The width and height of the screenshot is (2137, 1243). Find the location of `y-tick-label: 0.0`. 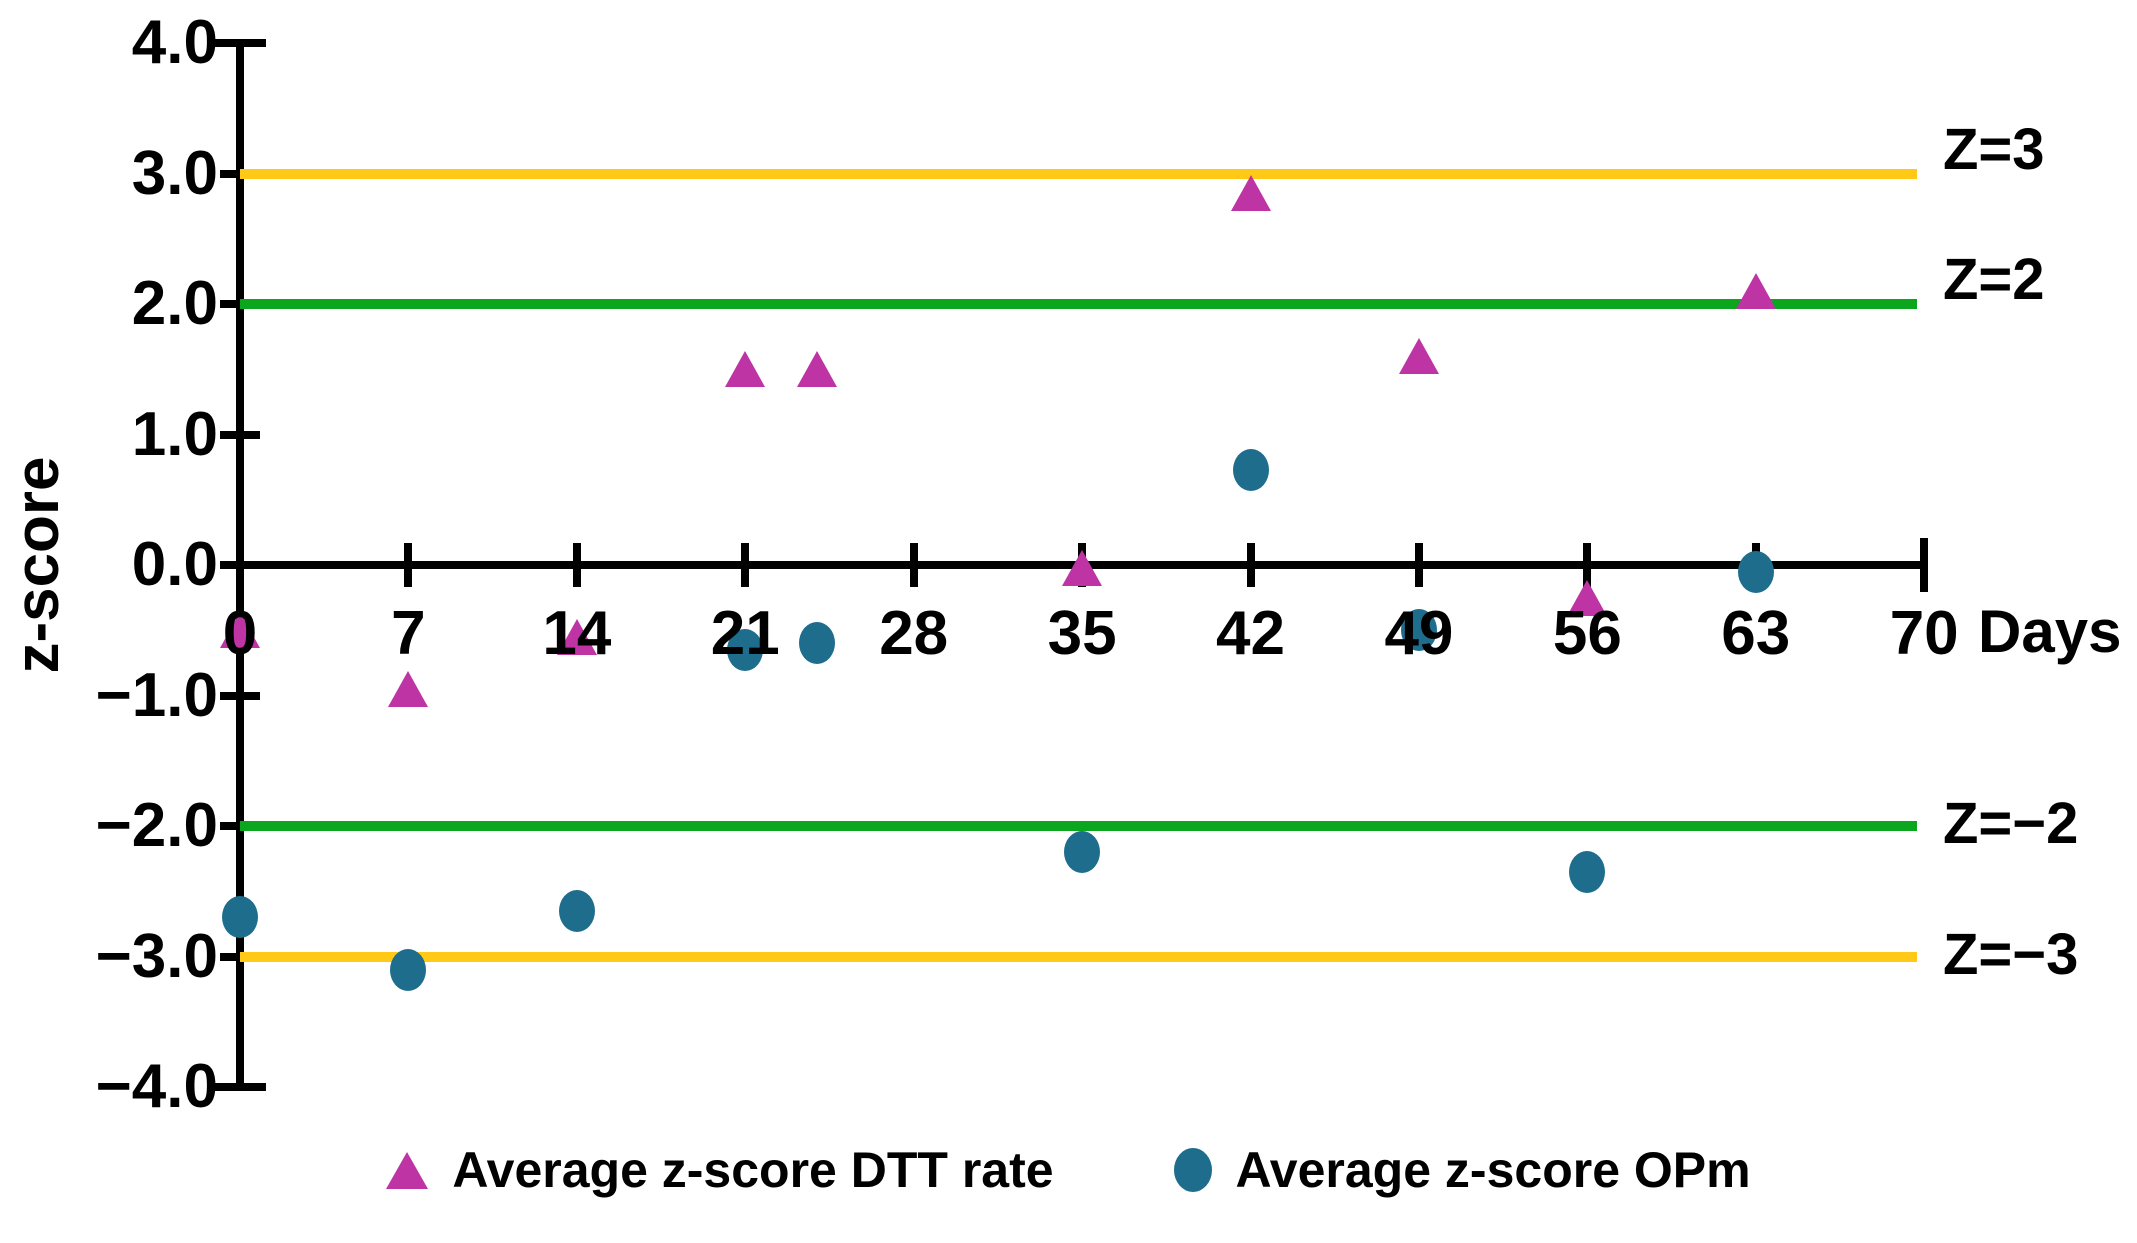

y-tick-label: 0.0 is located at coordinates (174, 564).